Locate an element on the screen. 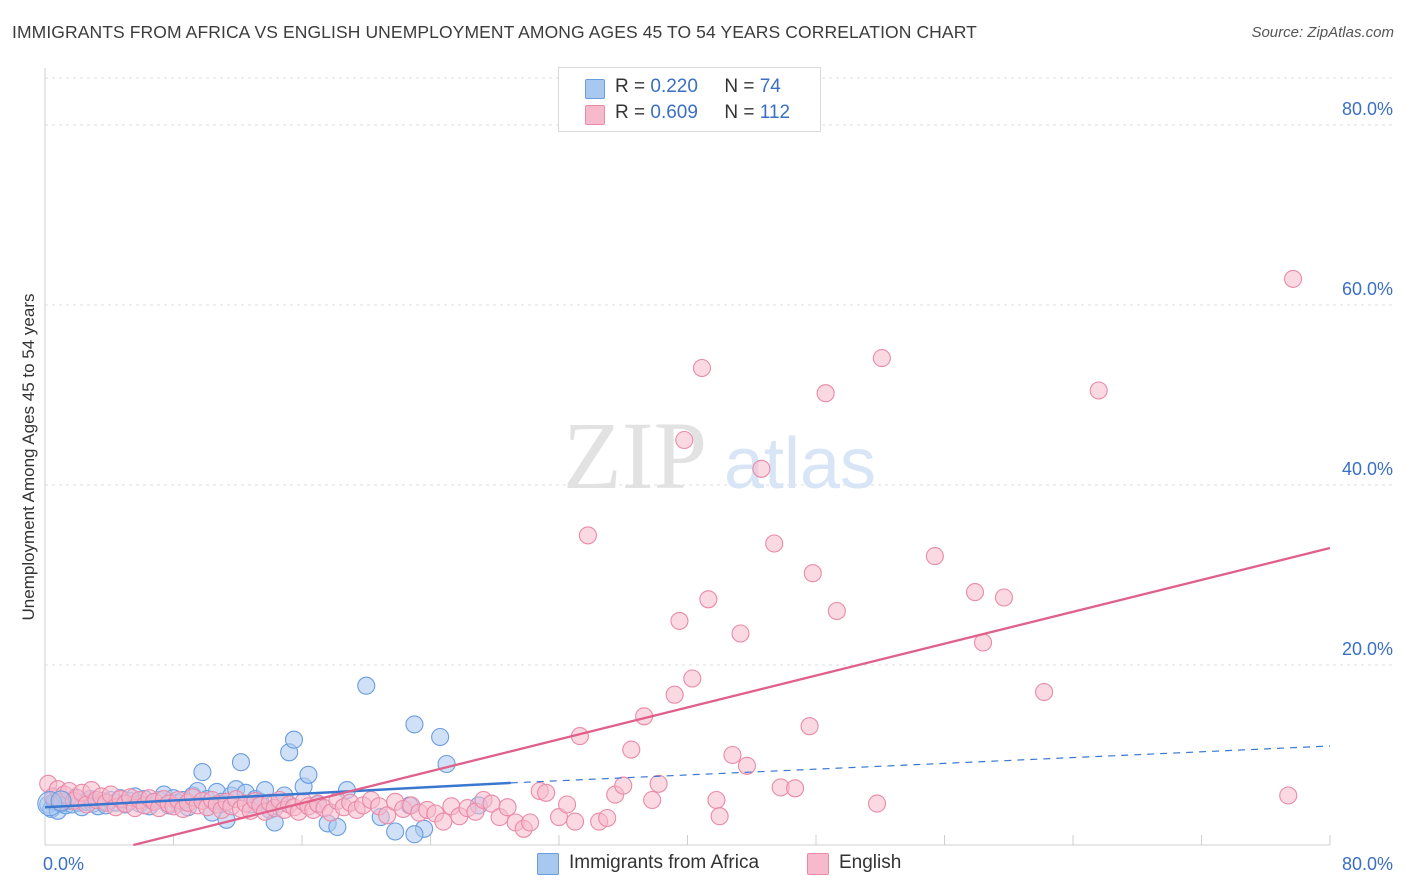  r-value-africa: 0.220 is located at coordinates (674, 86).